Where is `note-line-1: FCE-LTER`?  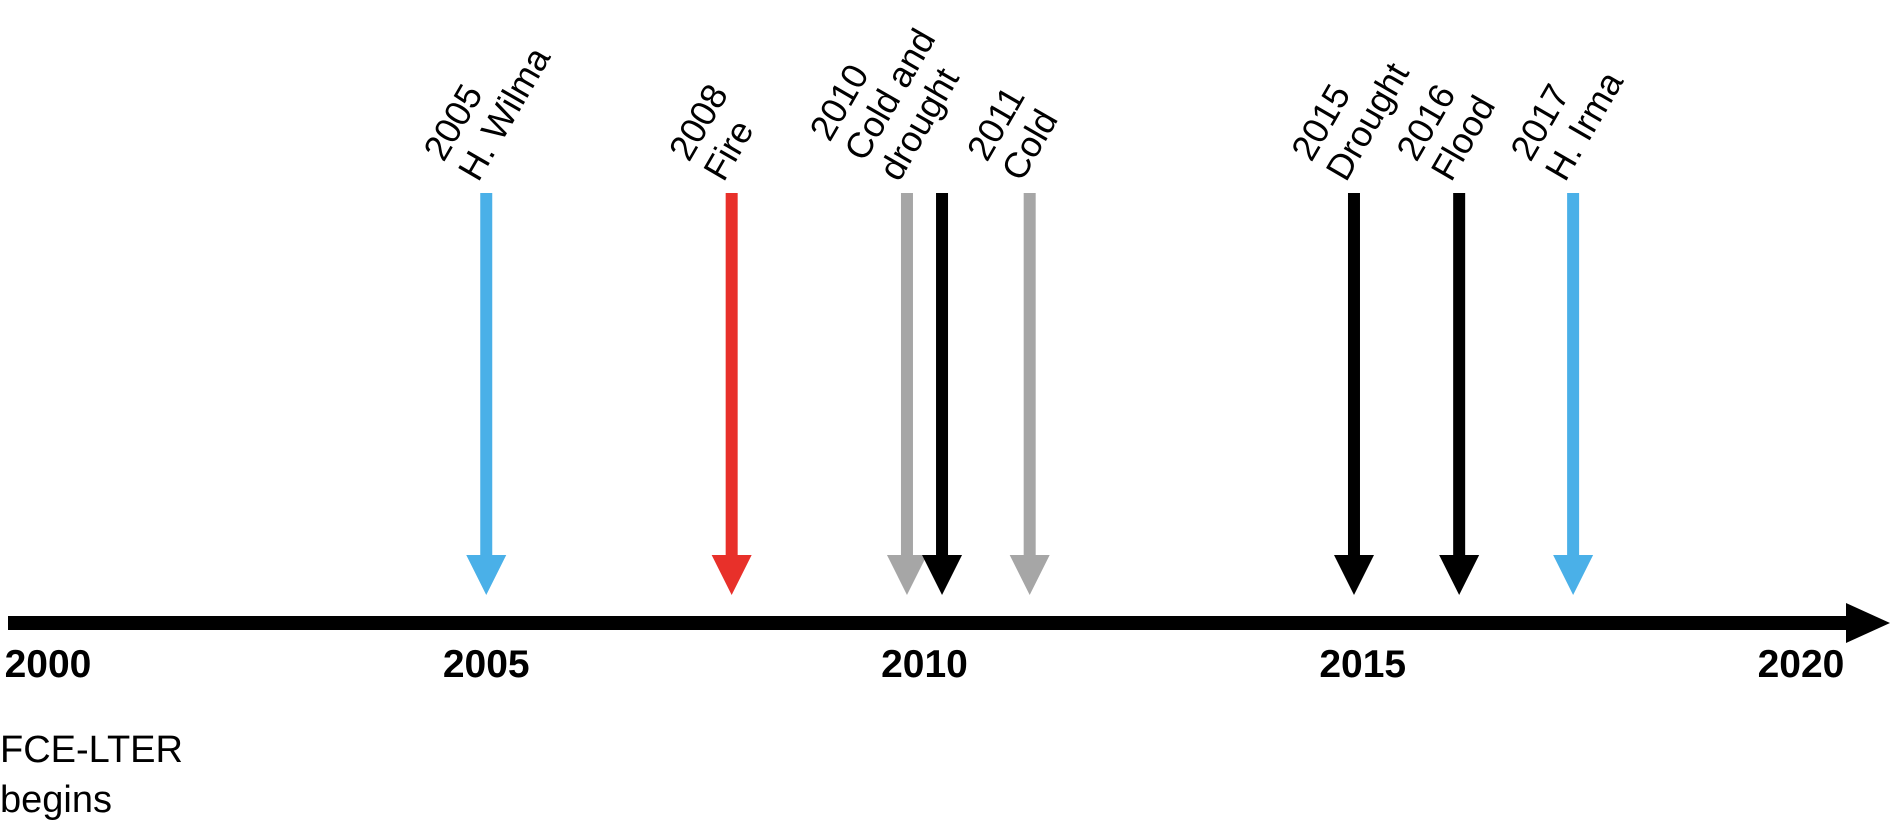 note-line-1: FCE-LTER is located at coordinates (91, 750).